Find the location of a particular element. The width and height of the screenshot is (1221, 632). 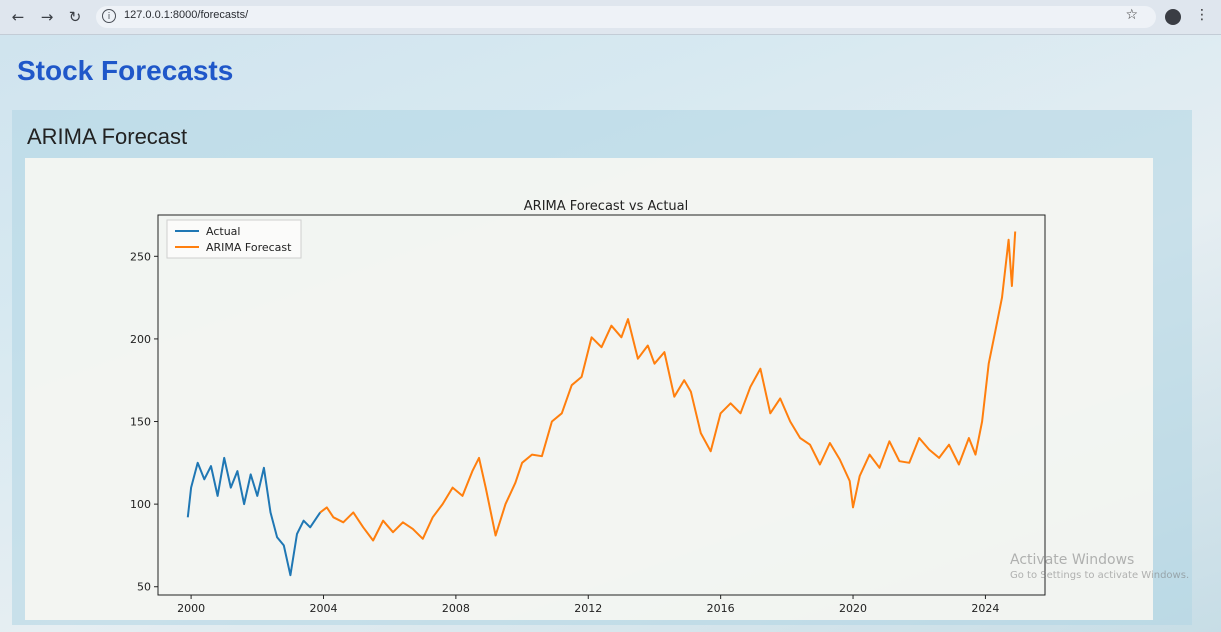

y-tick-label: 200 is located at coordinates (140, 339).